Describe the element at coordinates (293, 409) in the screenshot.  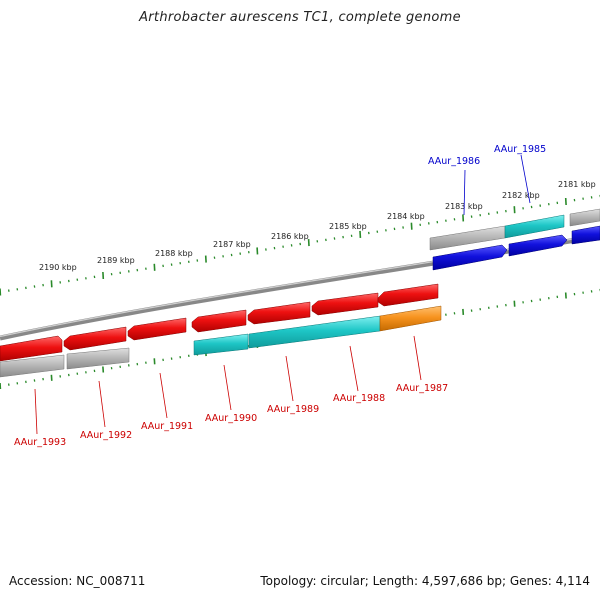
I see `gene-label-aaur-1989: AAur_1989` at that location.